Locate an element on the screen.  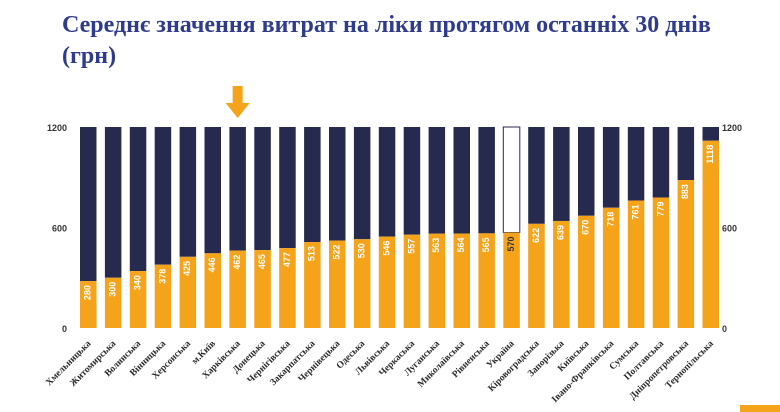
data-label: 779 is located at coordinates (660, 209).